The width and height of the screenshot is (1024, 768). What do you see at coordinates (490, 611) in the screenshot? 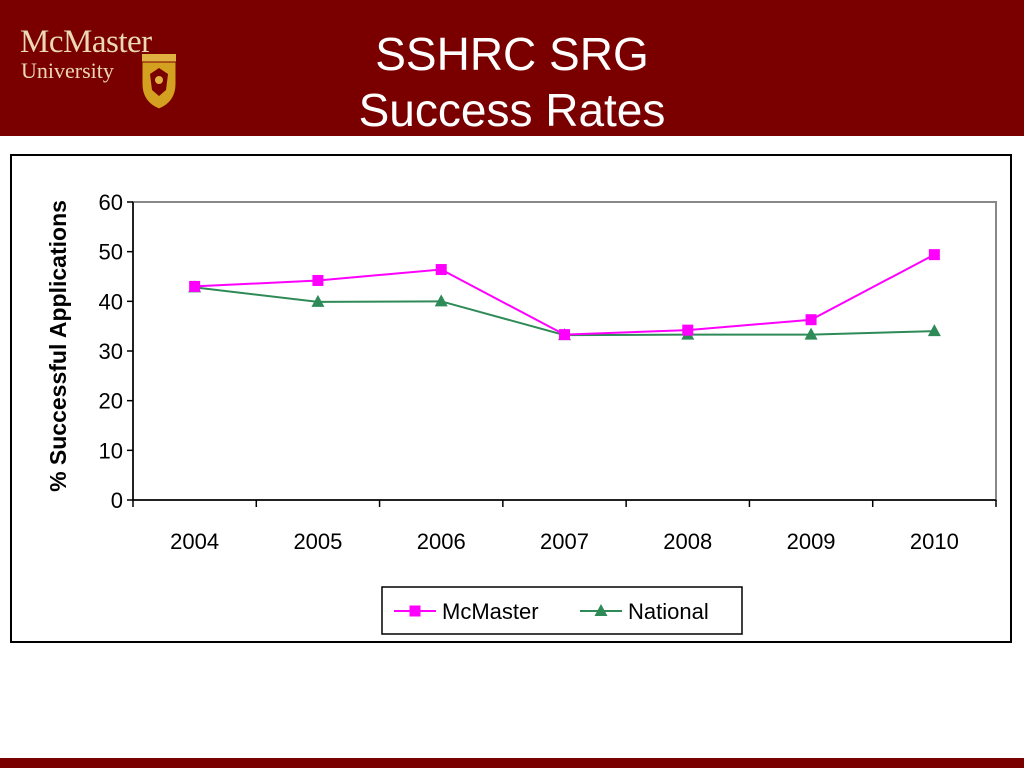
I see `legend-label-mcmaster: McMaster` at bounding box center [490, 611].